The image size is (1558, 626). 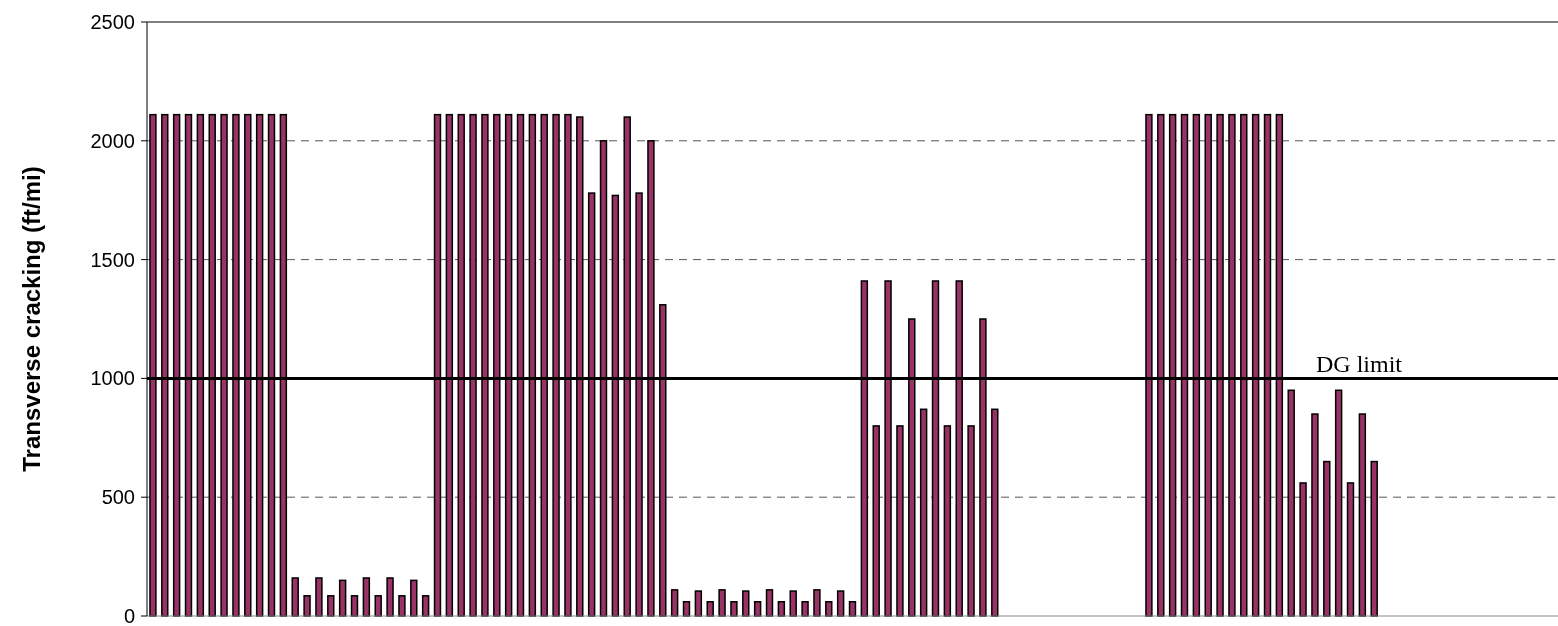 What do you see at coordinates (31, 319) in the screenshot?
I see `y-axis-title: Transverse cracking (ft/mi)` at bounding box center [31, 319].